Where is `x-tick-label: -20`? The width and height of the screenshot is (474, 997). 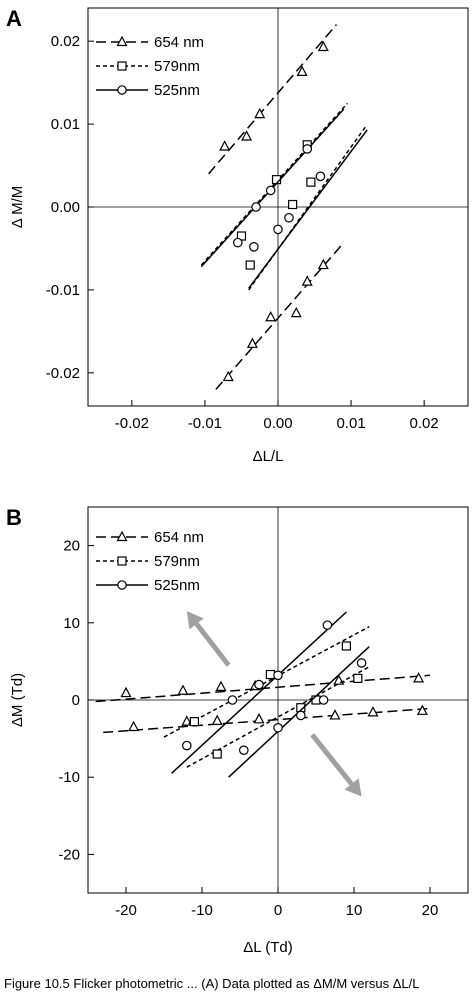 x-tick-label: -20 is located at coordinates (126, 910).